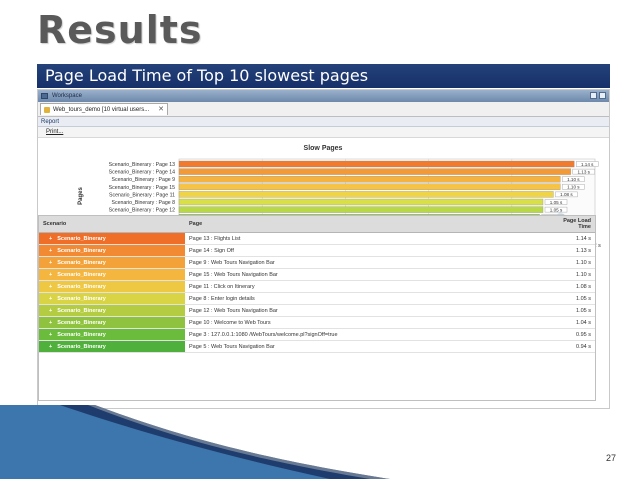  What do you see at coordinates (566, 286) in the screenshot?
I see `page-load-time-cell: 1.08 s` at bounding box center [566, 286].